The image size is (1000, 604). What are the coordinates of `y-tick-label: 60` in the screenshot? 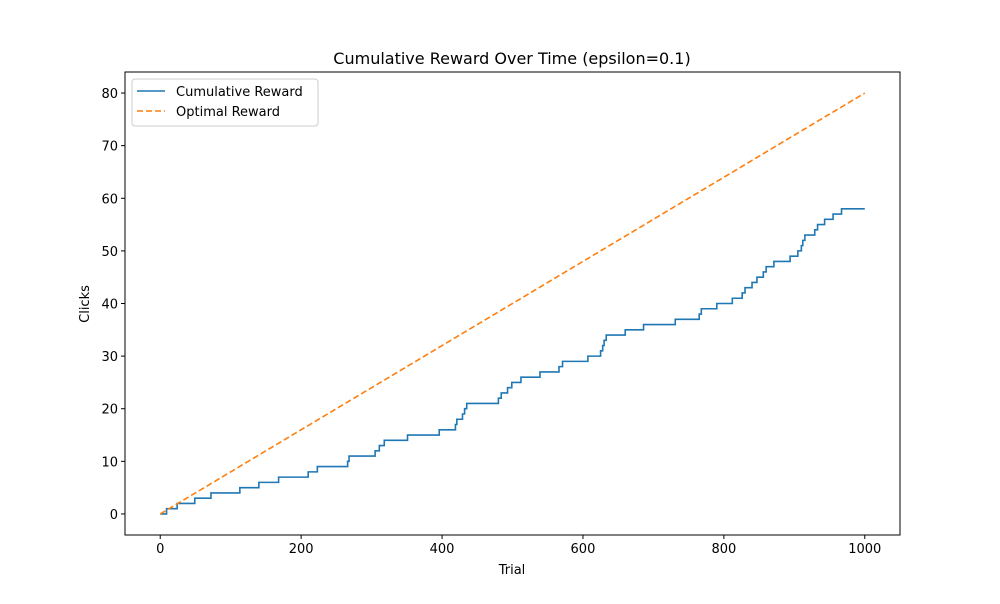 It's located at (109, 199).